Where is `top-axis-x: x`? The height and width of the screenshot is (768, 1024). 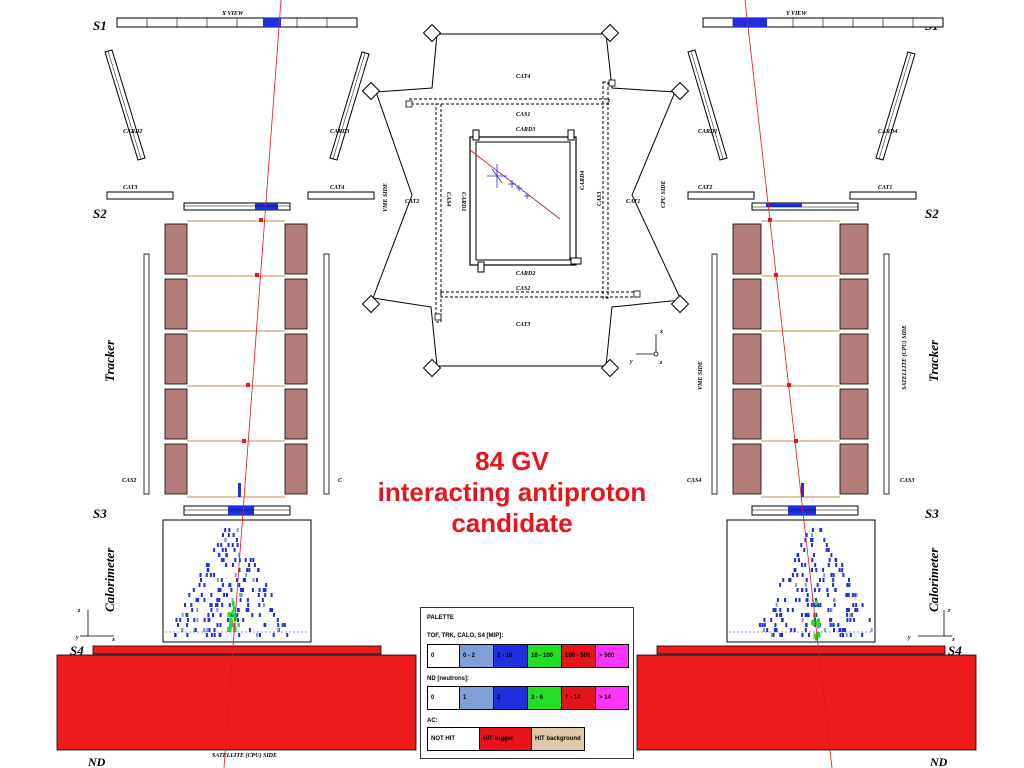 top-axis-x: x is located at coordinates (661, 332).